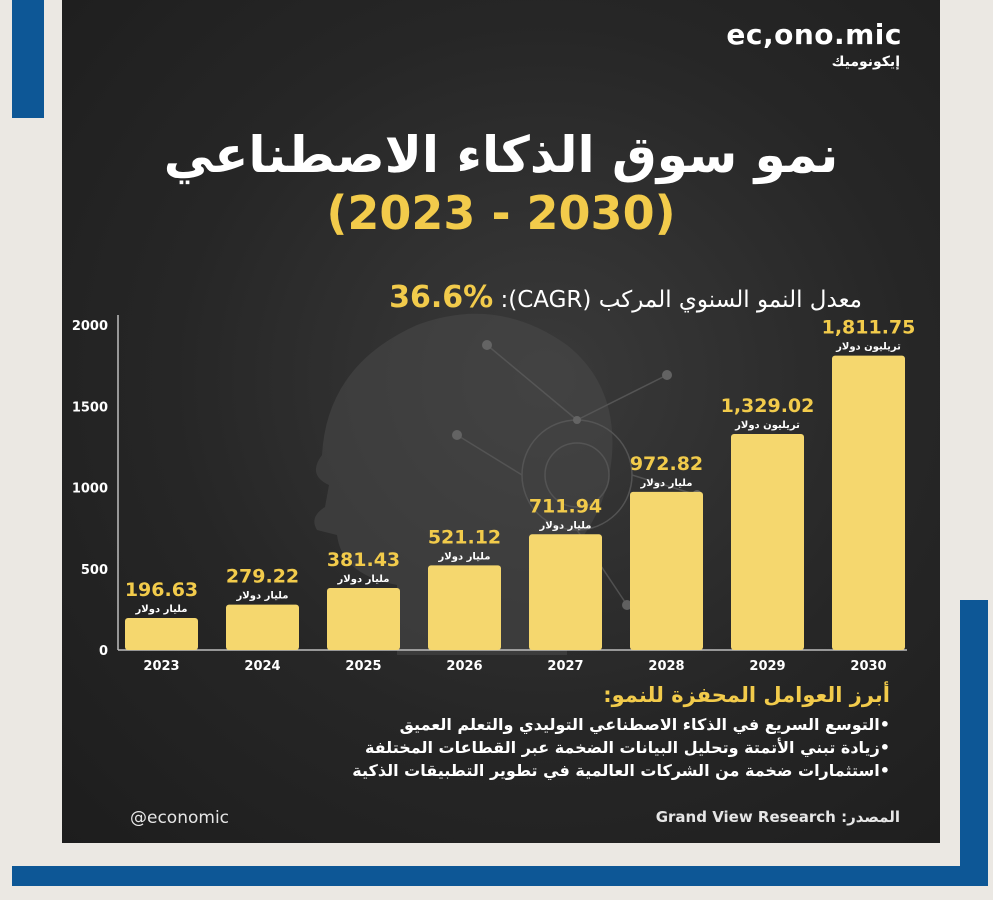 This screenshot has width=993, height=900. Describe the element at coordinates (180, 818) in the screenshot. I see `social-handle: @economic` at that location.